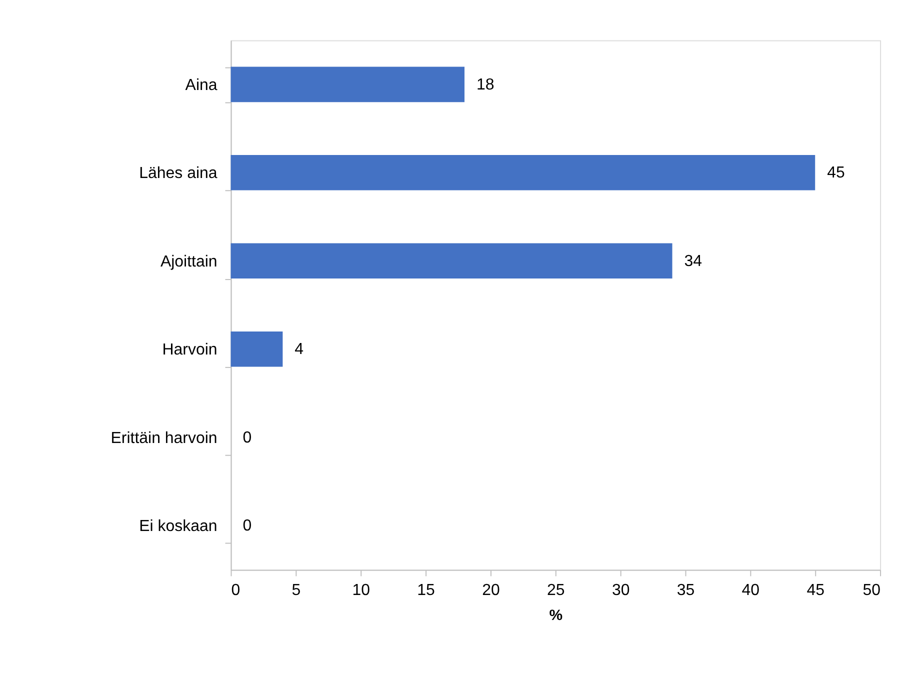 The width and height of the screenshot is (911, 673). Describe the element at coordinates (815, 591) in the screenshot. I see `x-tick-label: 45` at that location.